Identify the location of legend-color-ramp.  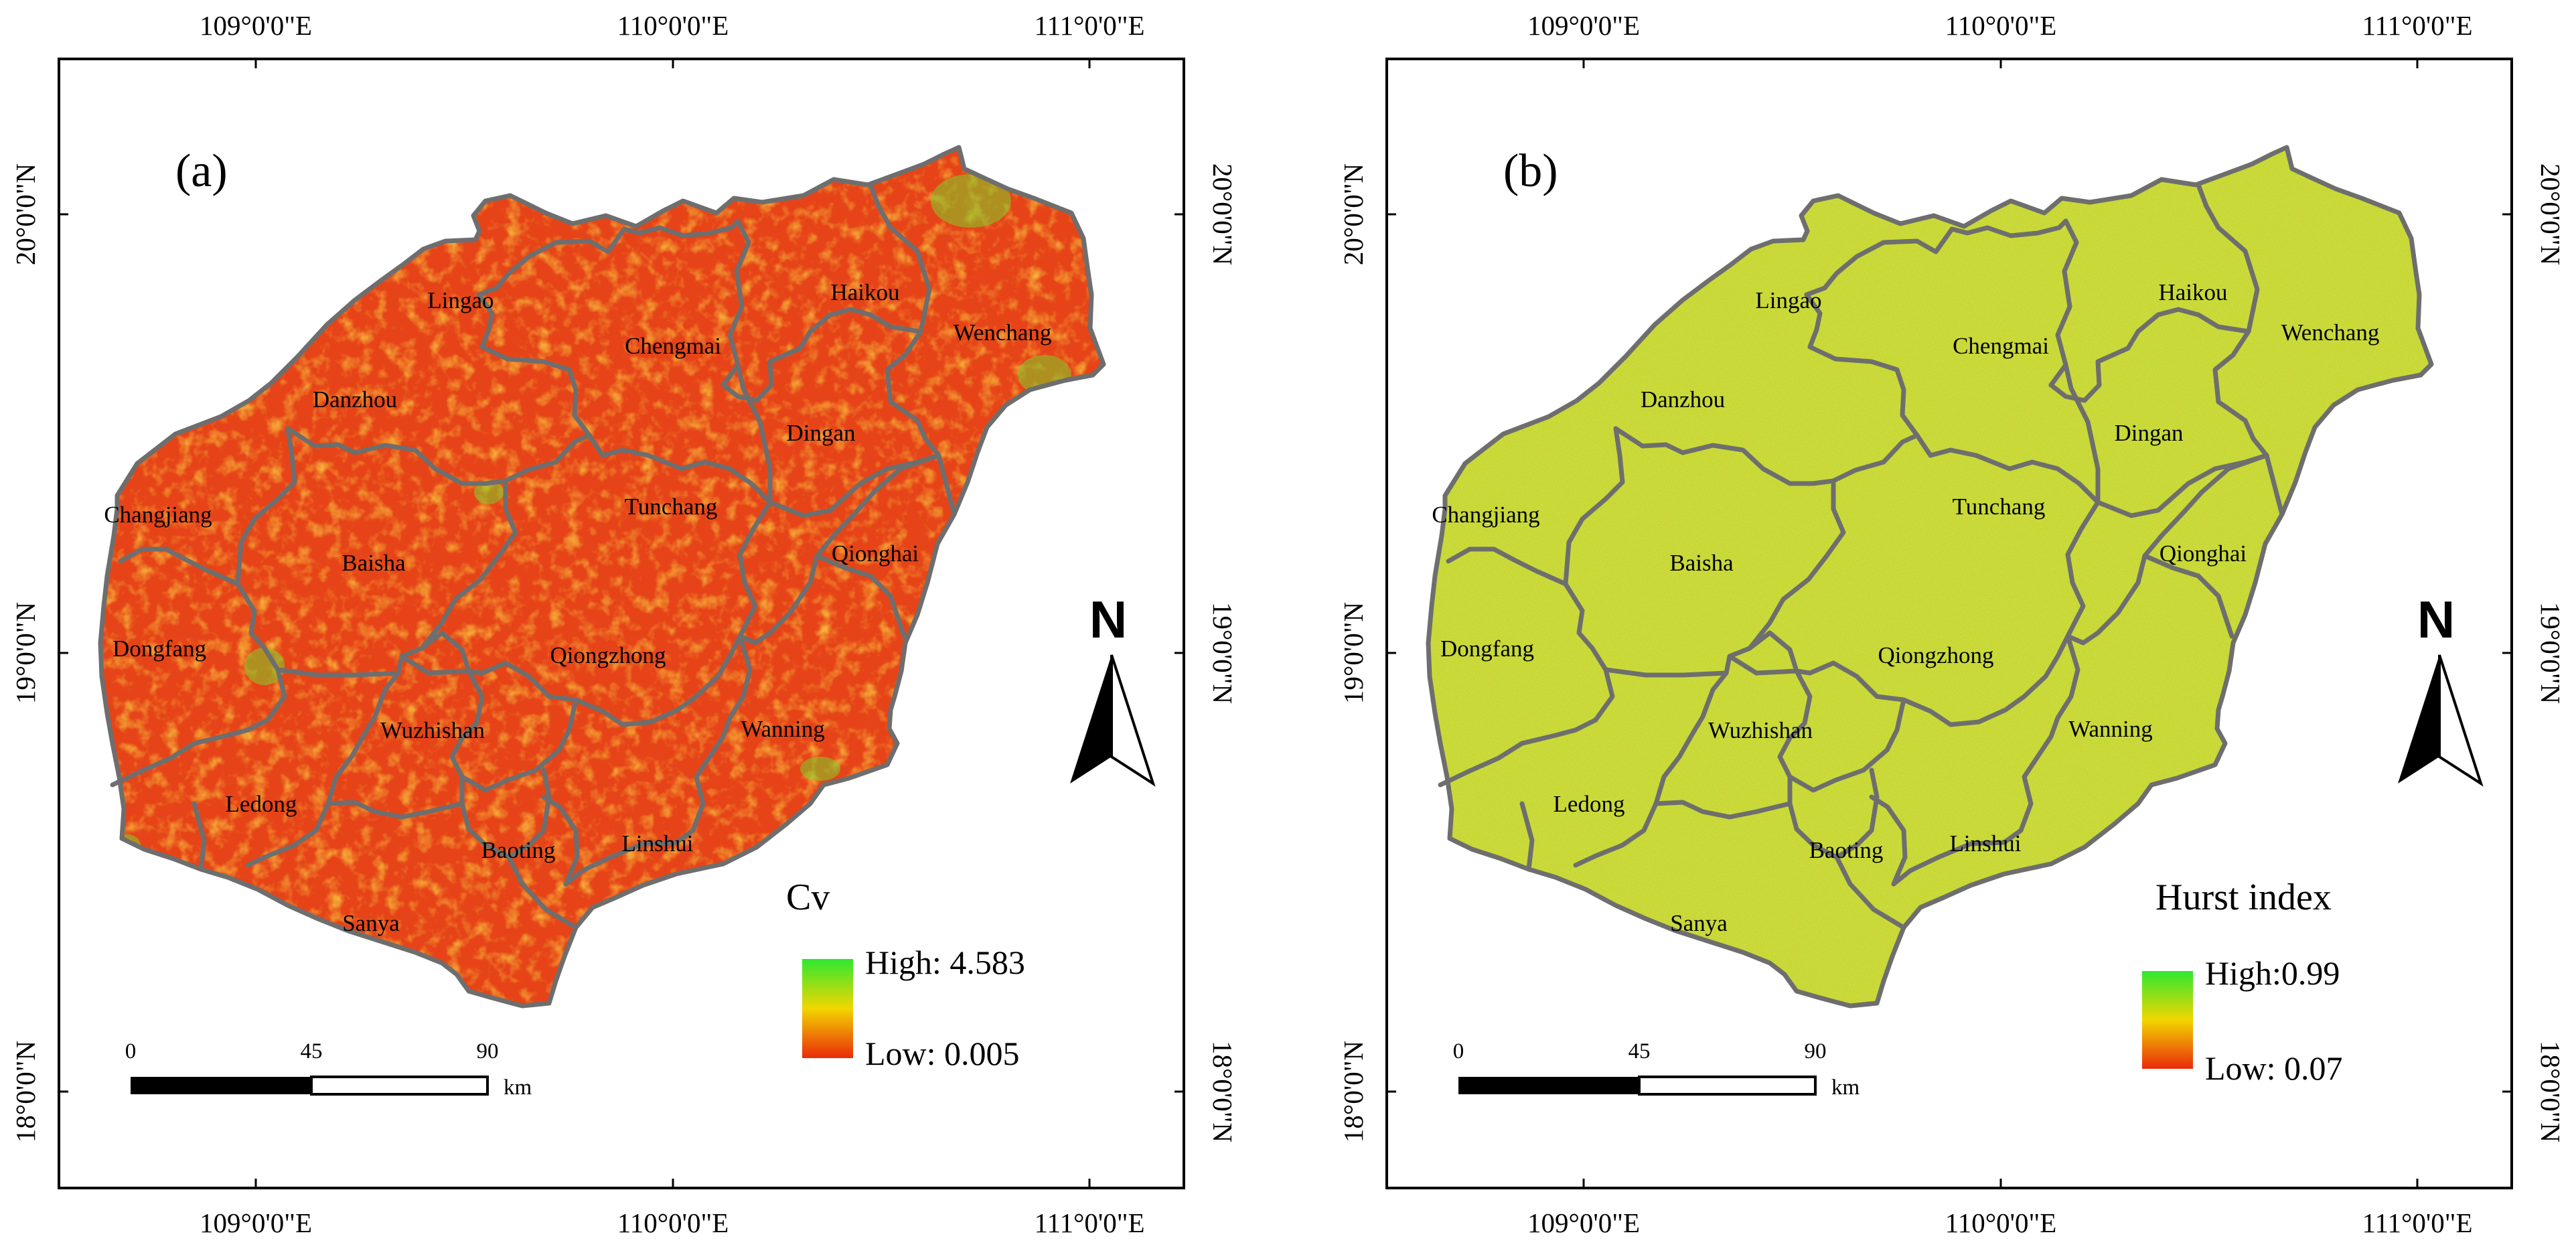
(2167, 1020).